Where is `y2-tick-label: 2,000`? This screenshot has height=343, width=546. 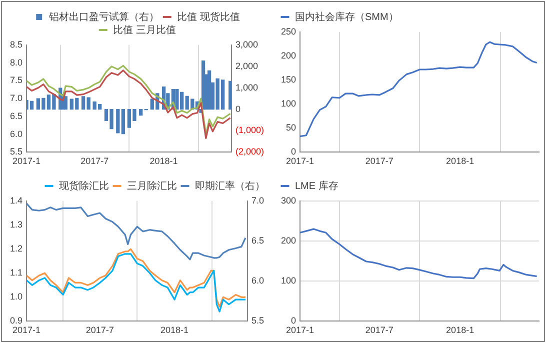 y2-tick-label: 2,000 is located at coordinates (246, 65).